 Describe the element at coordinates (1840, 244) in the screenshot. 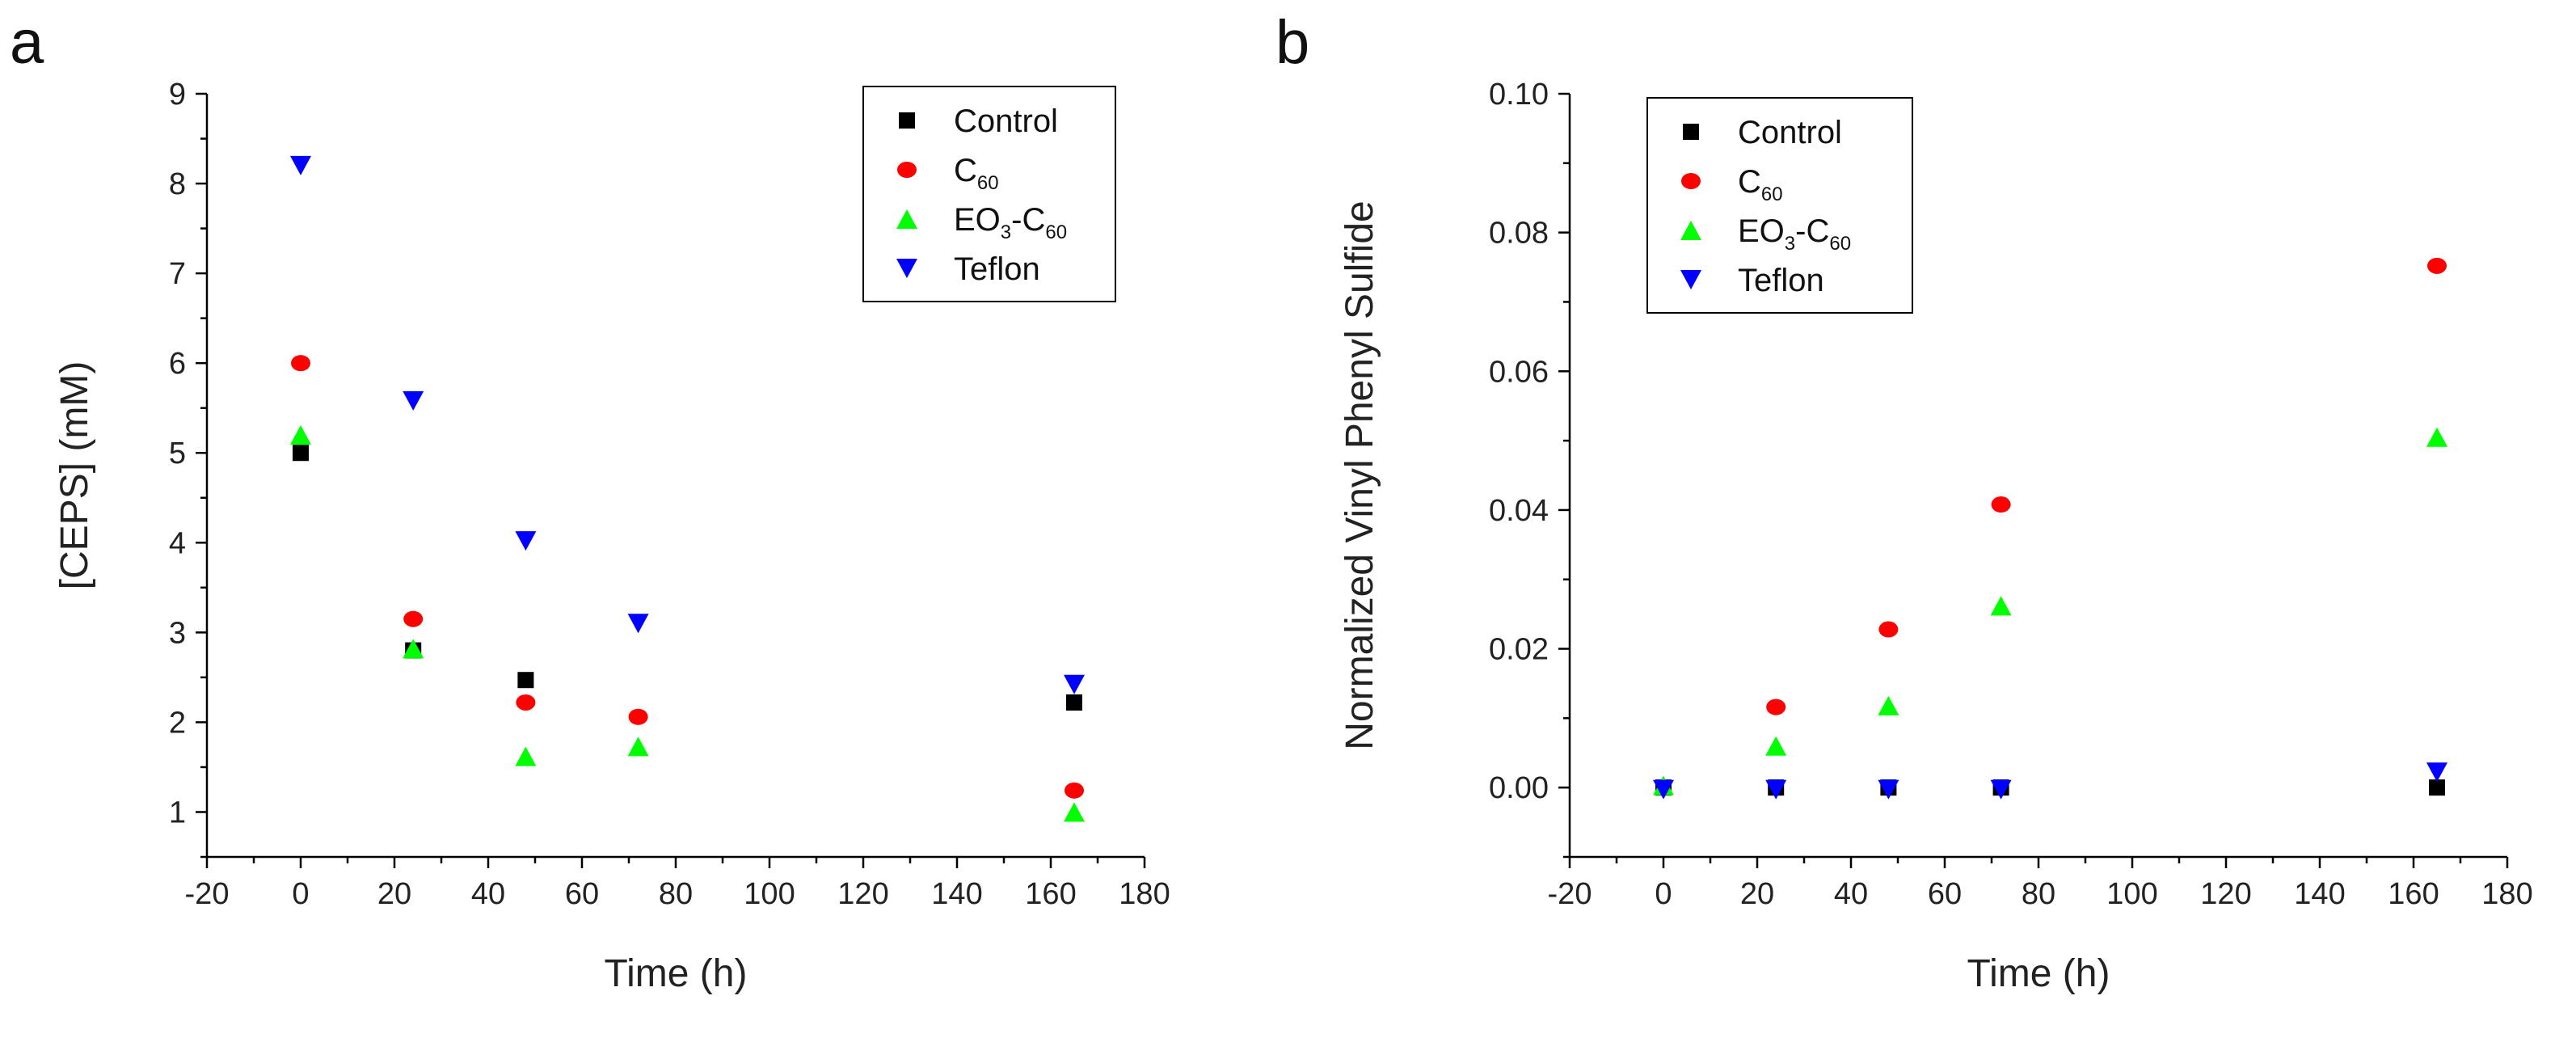

I see `legend-label-part: 60` at that location.